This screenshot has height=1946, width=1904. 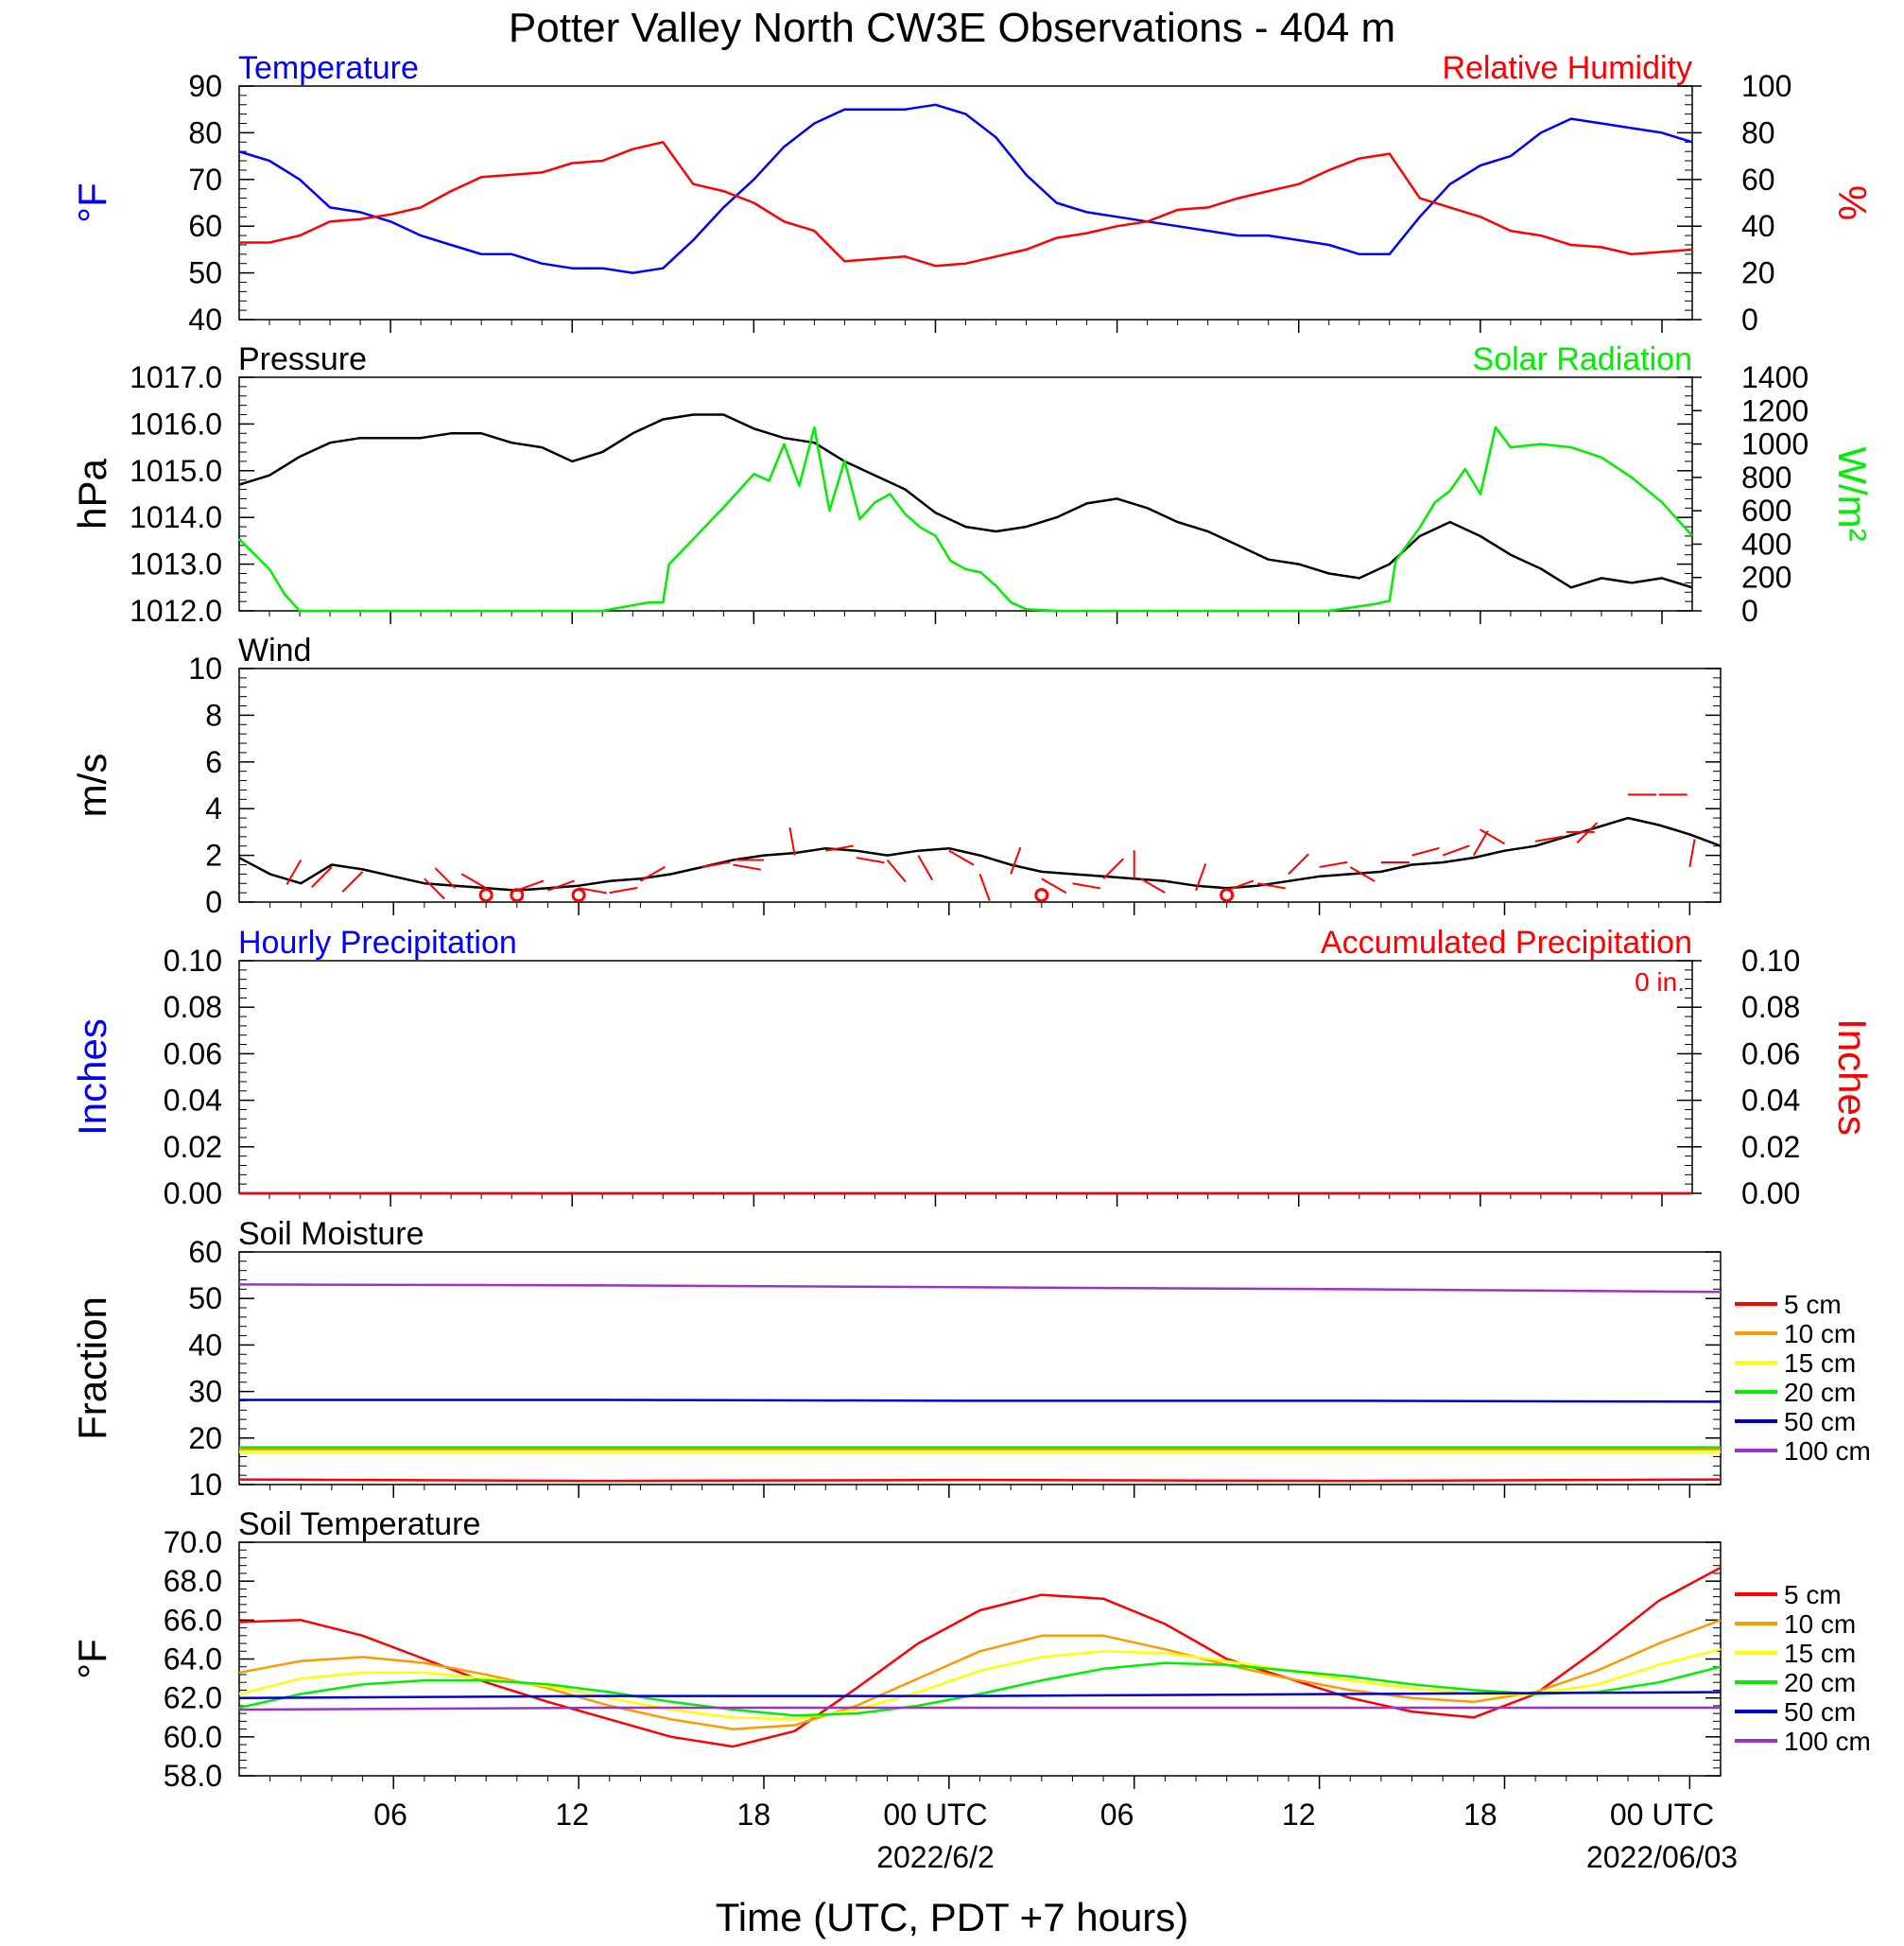 I want to click on series-line-relative-humidity, so click(x=966, y=205).